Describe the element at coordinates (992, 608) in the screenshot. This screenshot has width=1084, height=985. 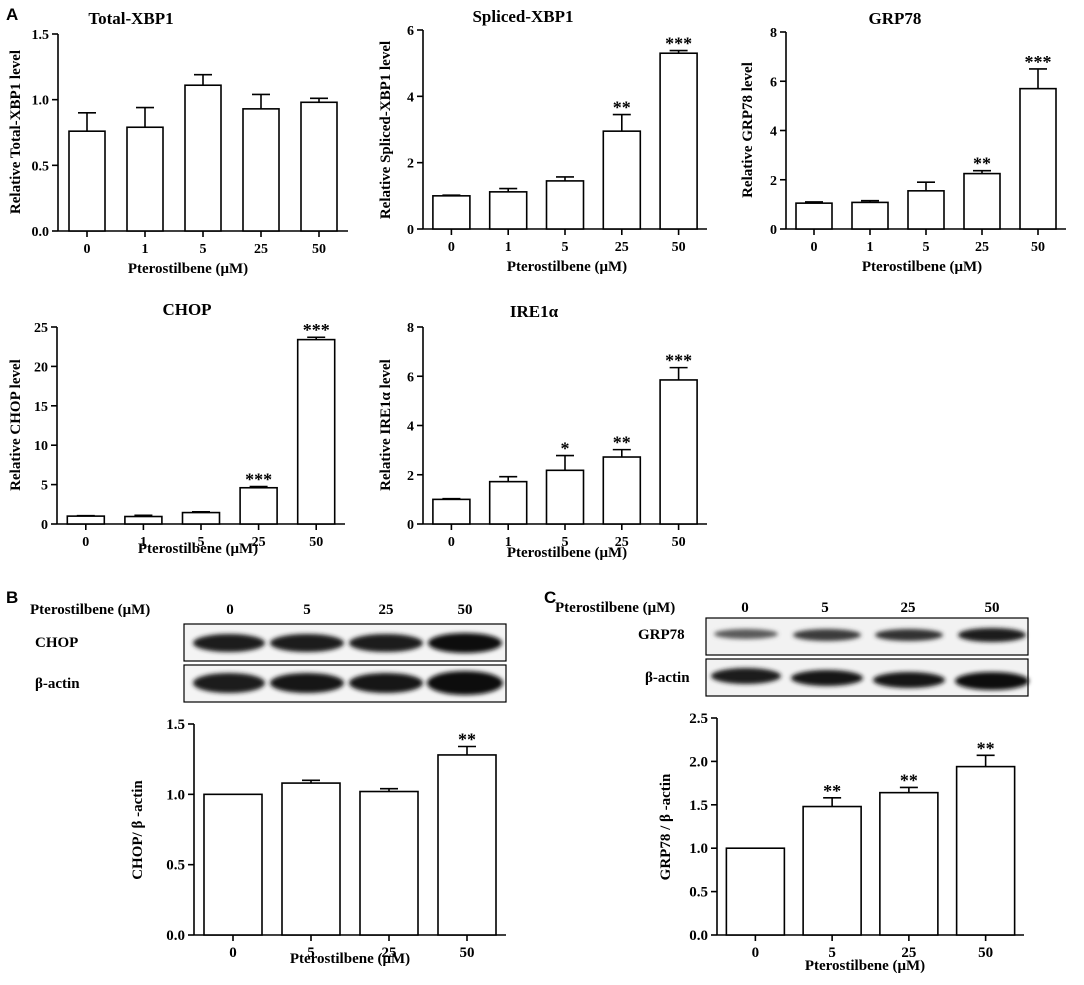
I see `blot-c-lane-50: 50` at that location.